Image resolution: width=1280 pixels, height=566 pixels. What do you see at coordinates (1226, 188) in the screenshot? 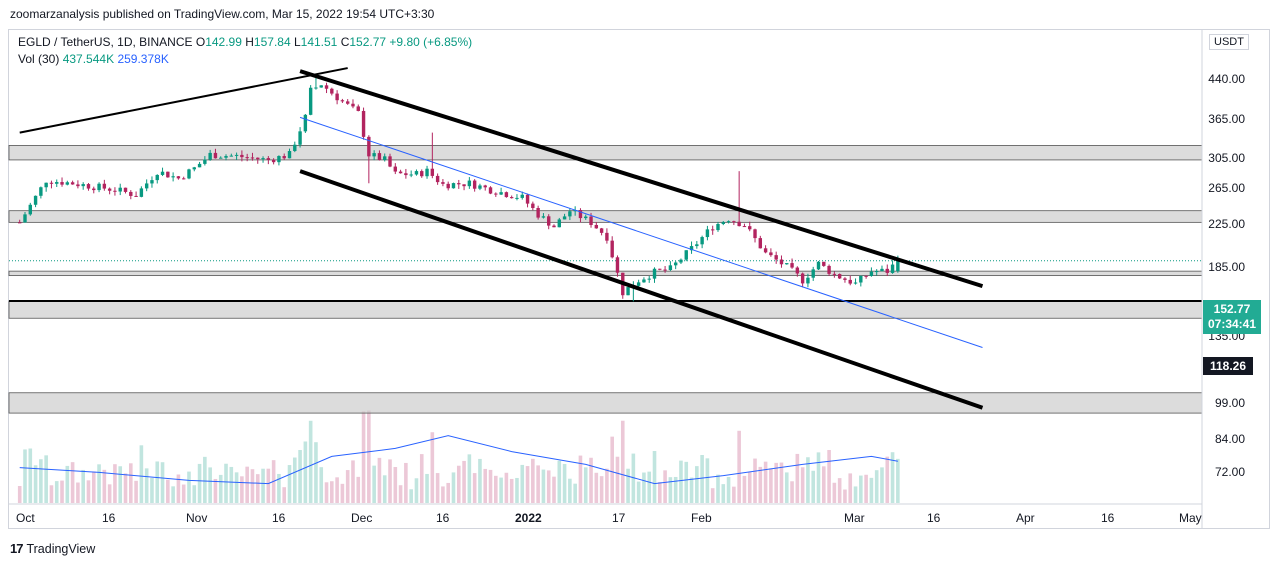
I see `y-tick-label: 265.00` at bounding box center [1226, 188].